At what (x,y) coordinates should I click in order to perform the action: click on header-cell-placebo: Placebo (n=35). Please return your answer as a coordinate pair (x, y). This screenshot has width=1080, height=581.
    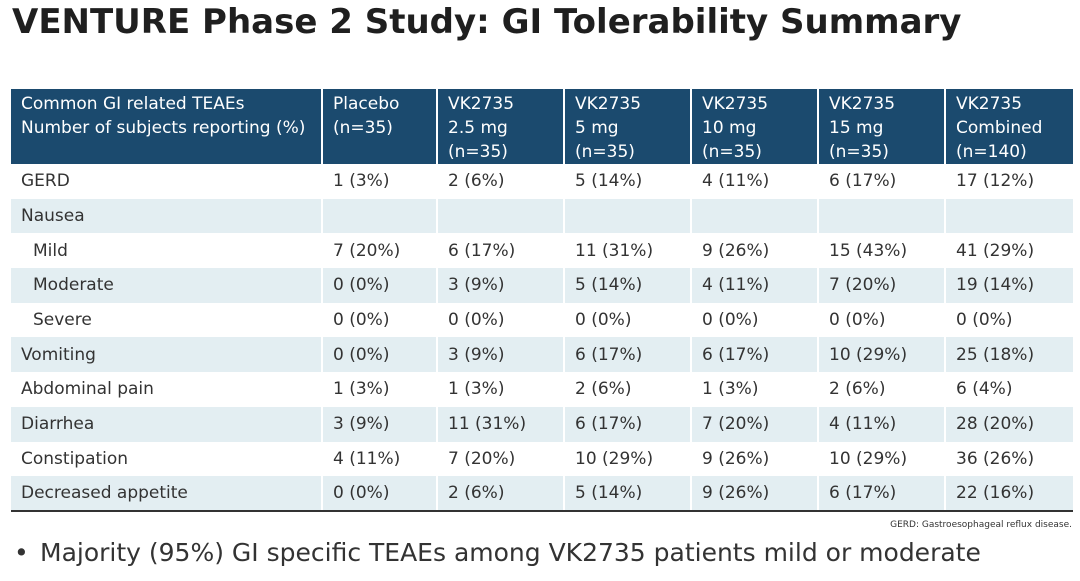
    Looking at the image, I should click on (380, 126).